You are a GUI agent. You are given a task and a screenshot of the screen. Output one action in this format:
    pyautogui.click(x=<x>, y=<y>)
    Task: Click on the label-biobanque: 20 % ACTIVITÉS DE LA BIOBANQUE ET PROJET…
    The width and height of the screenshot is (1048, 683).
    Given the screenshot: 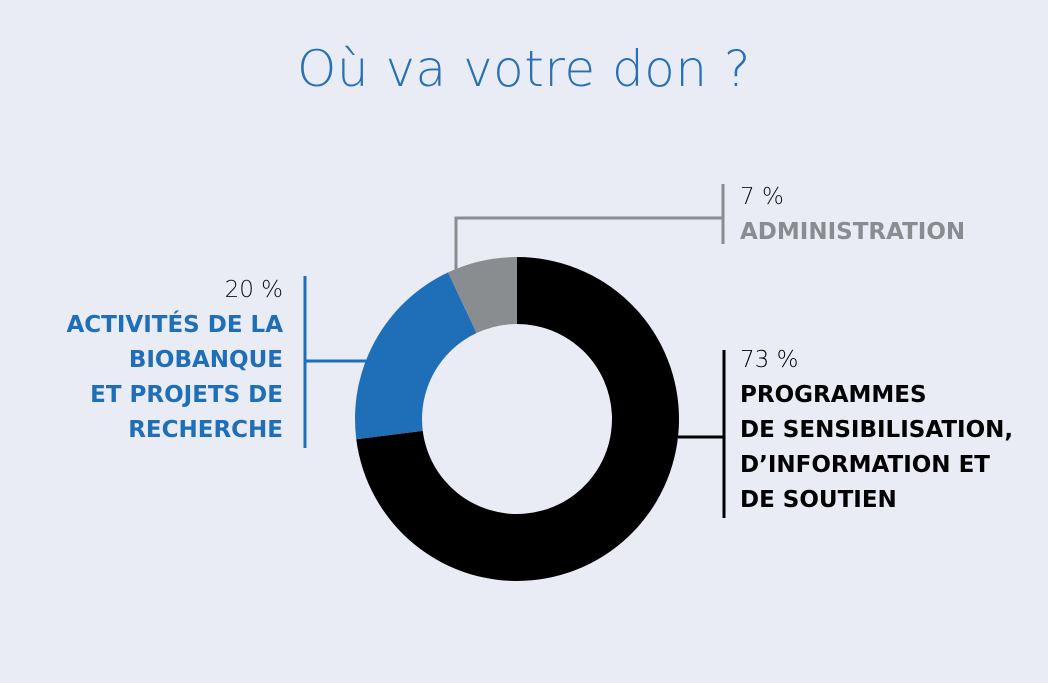 What is the action you would take?
    pyautogui.click(x=174, y=360)
    